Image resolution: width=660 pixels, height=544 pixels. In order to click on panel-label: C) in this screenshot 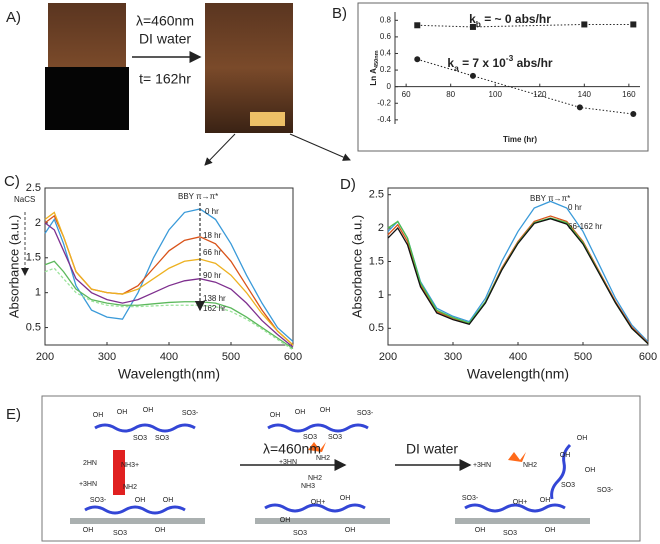, I will do `click(12, 181)`.